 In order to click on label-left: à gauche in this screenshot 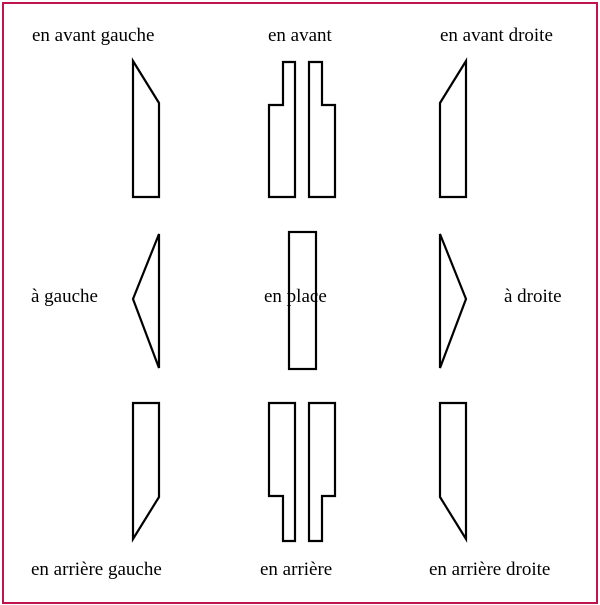, I will do `click(64, 296)`.